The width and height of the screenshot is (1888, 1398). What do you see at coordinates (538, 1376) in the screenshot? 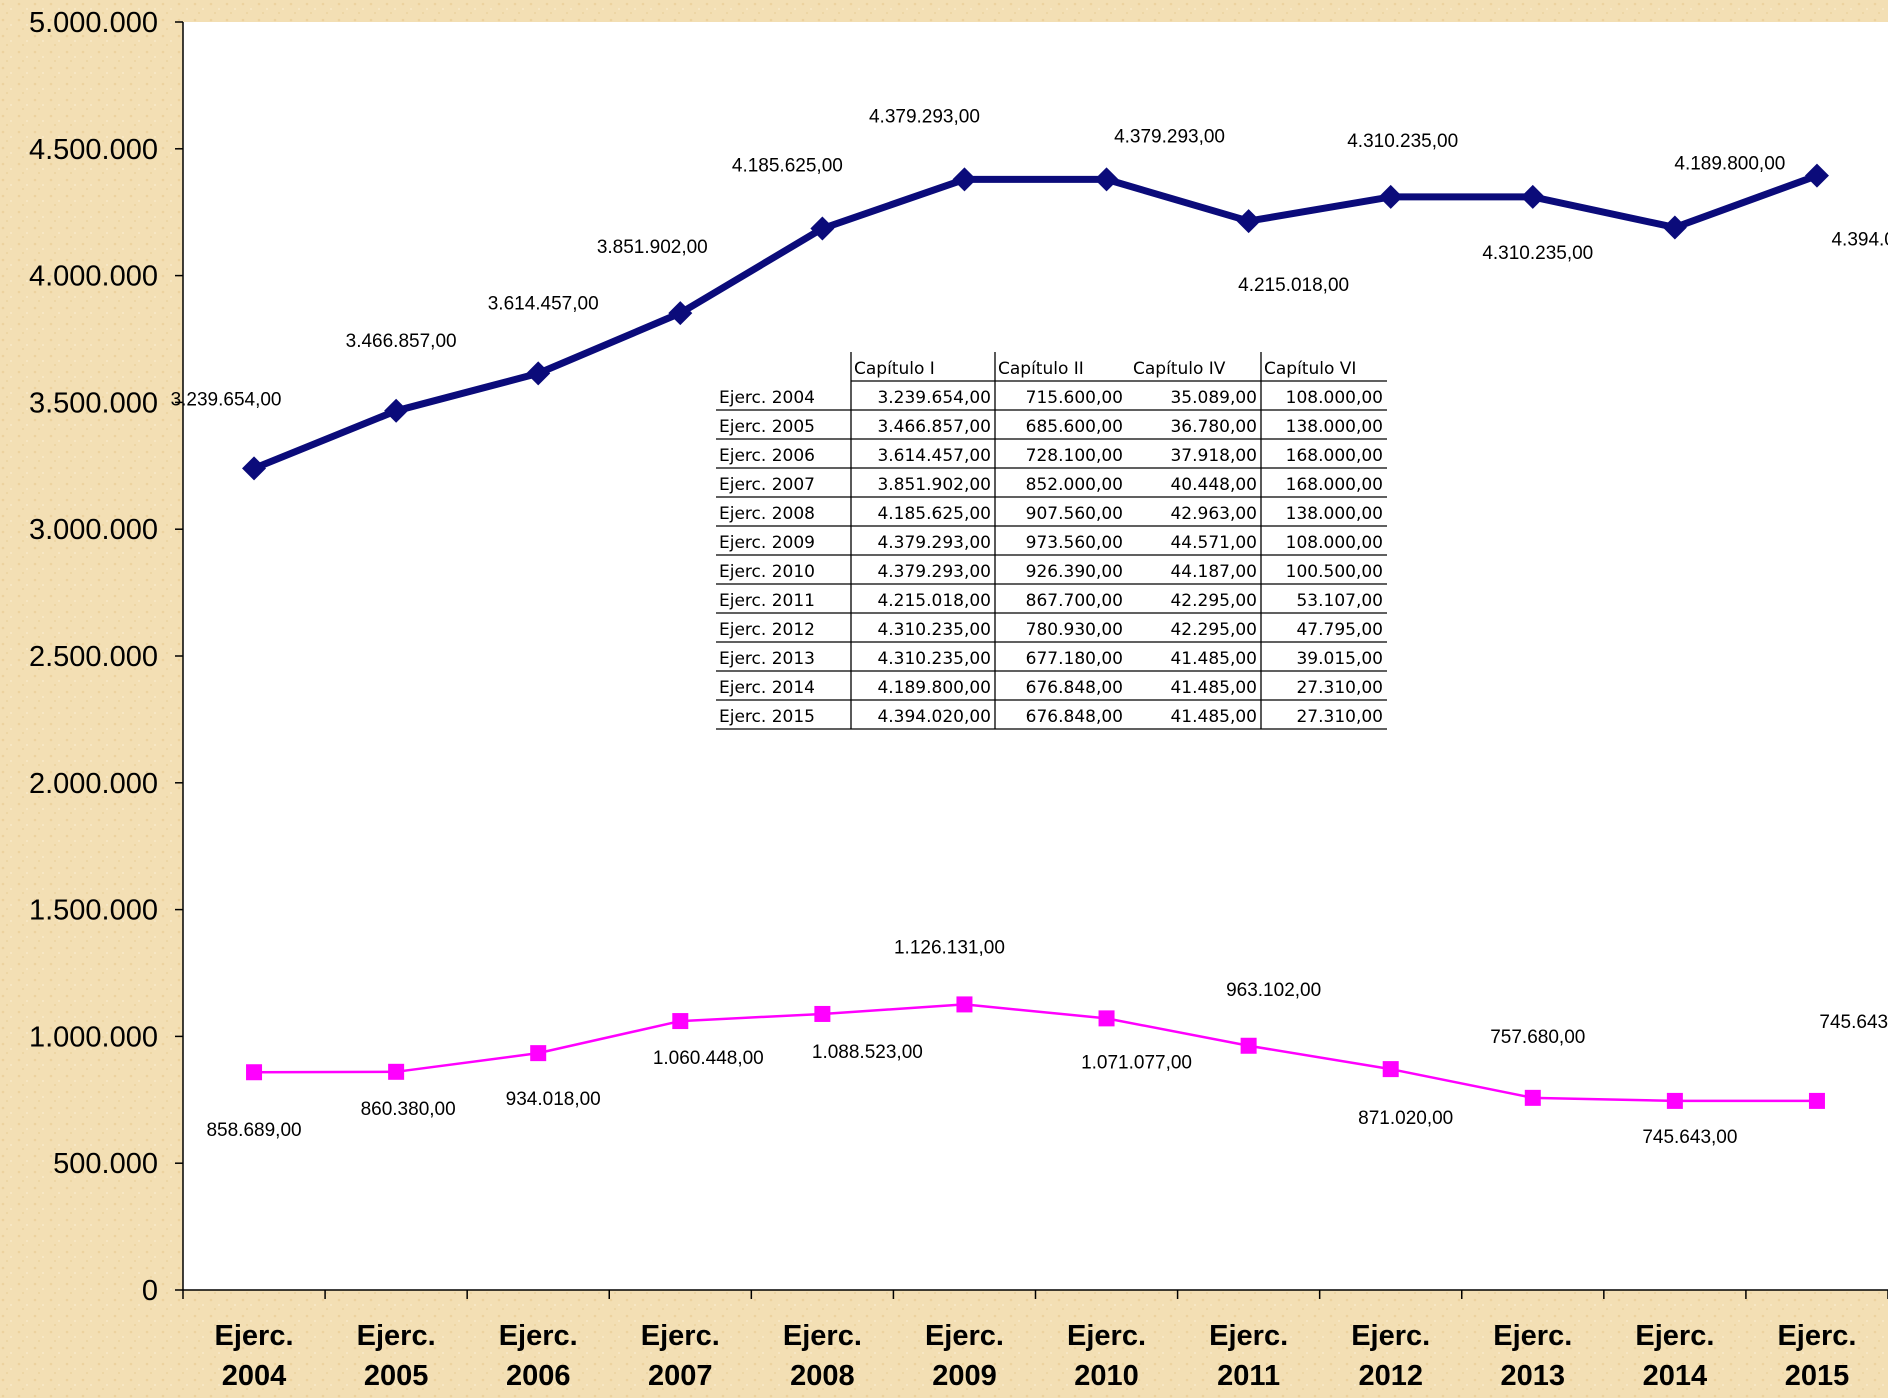
I see `x-tick-label: 2006` at bounding box center [538, 1376].